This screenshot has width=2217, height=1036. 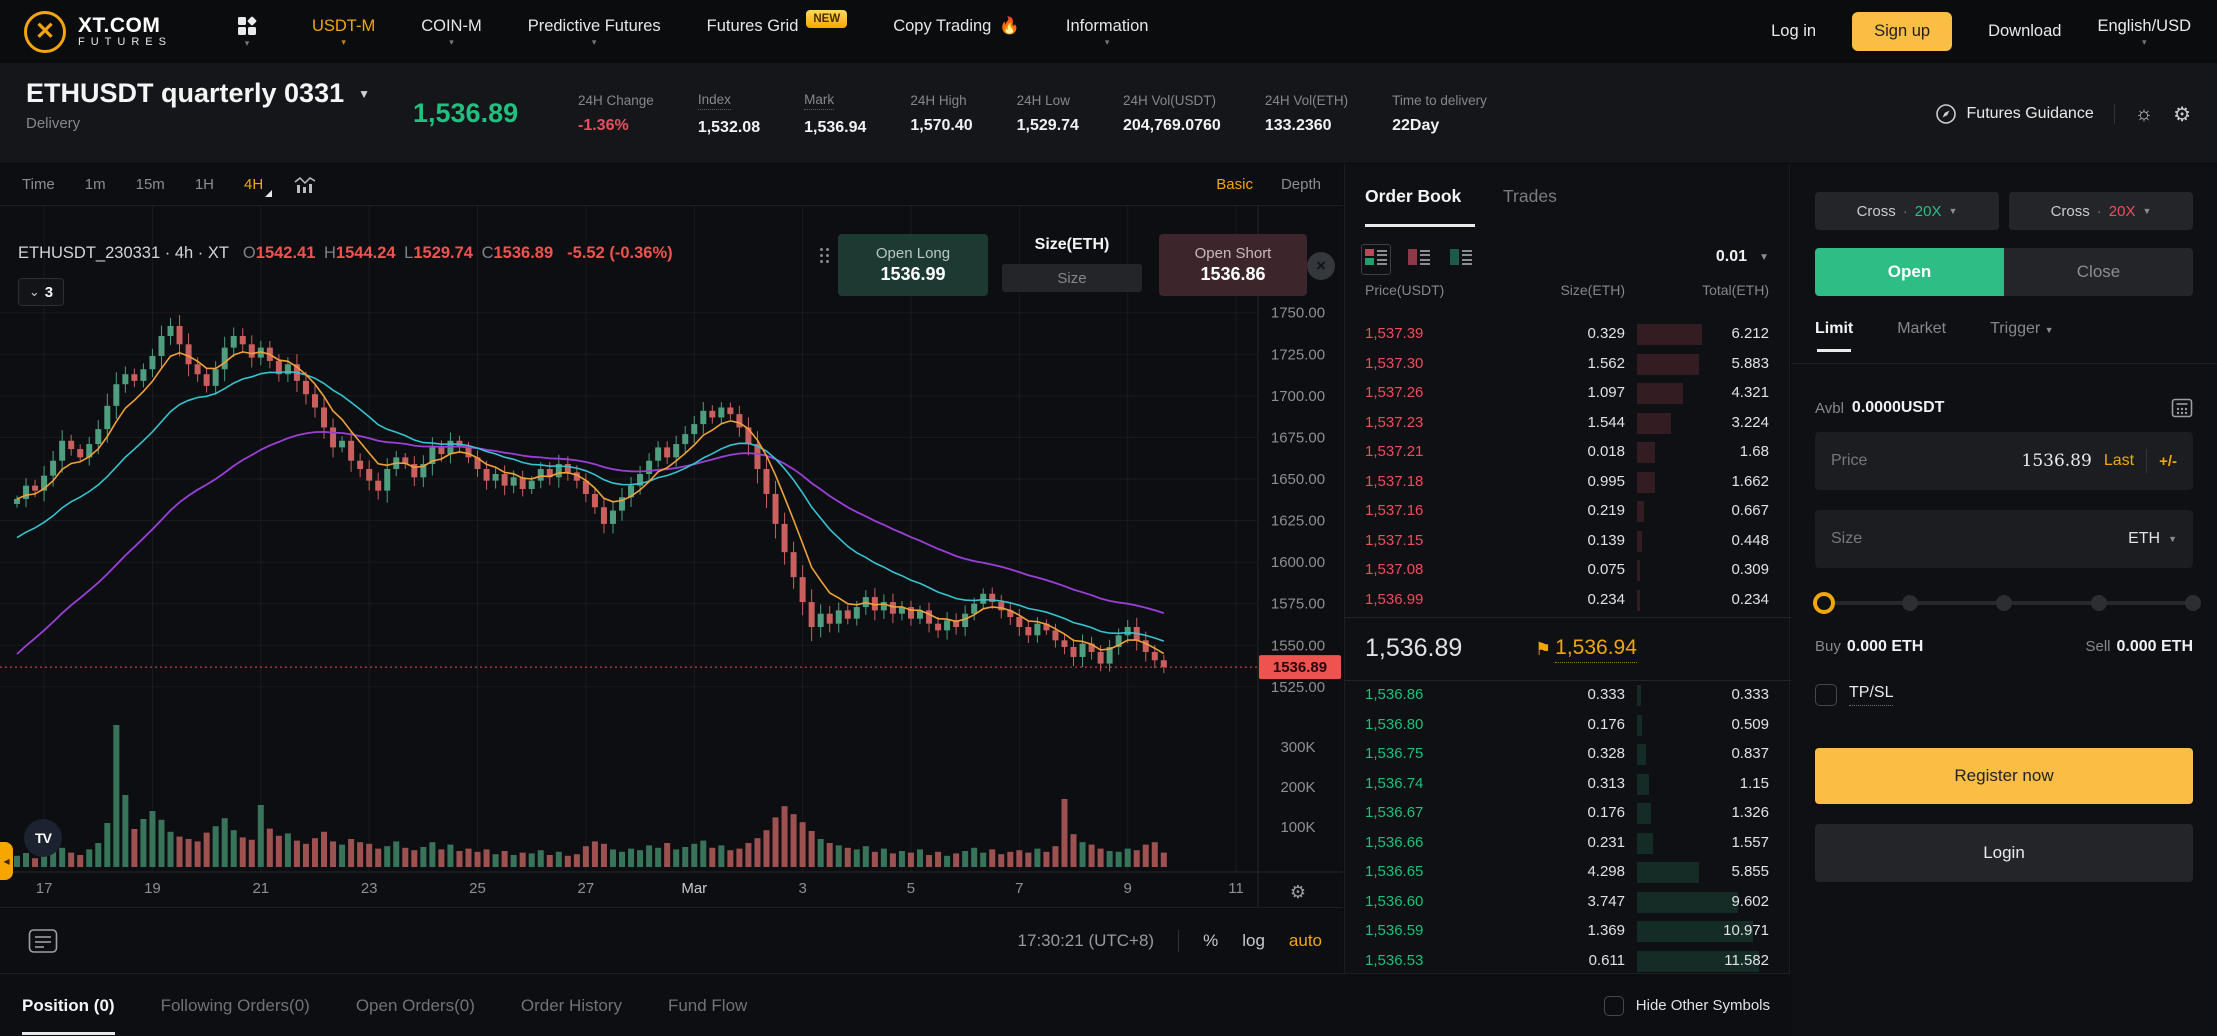 I want to click on layout-bids-icon, so click(x=1461, y=259).